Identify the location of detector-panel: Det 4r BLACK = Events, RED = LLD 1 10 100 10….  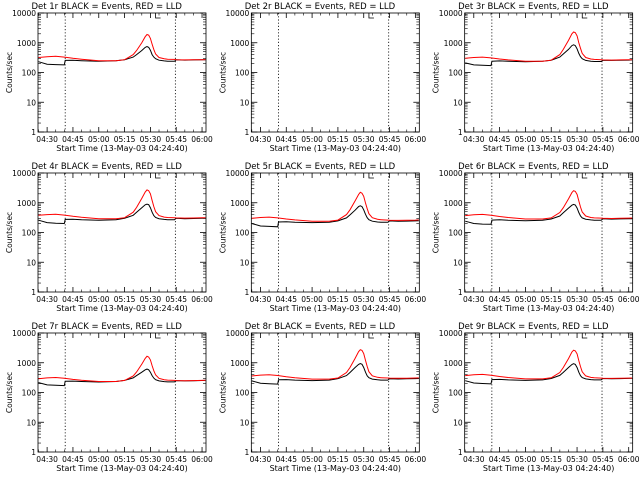
(109, 237).